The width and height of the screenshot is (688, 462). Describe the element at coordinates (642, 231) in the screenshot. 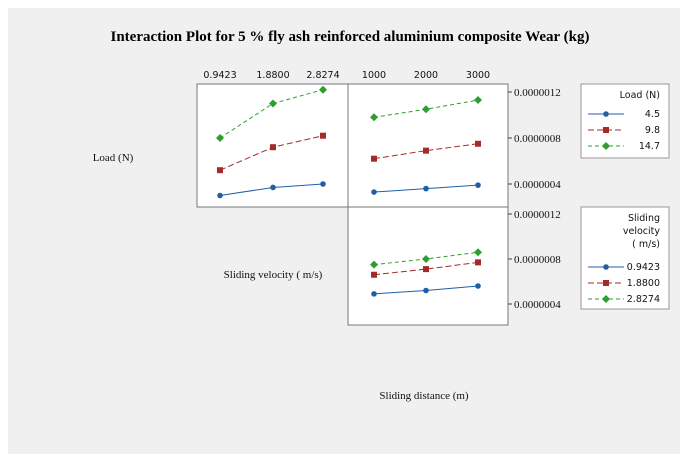

I see `legend-velocity-title-2: velocity` at that location.